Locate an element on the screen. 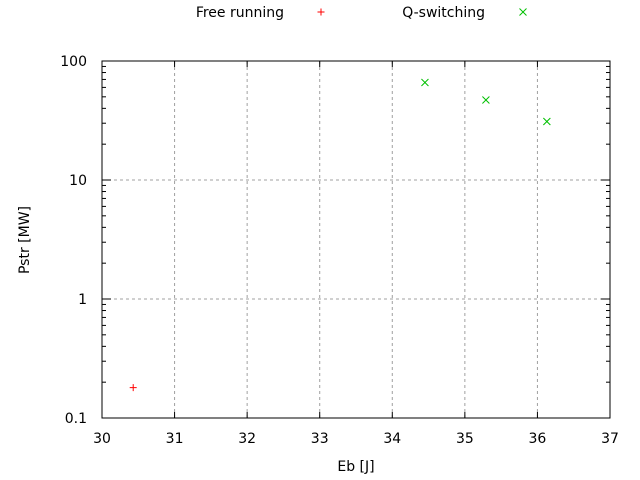  x-tick-label: 34 is located at coordinates (392, 439).